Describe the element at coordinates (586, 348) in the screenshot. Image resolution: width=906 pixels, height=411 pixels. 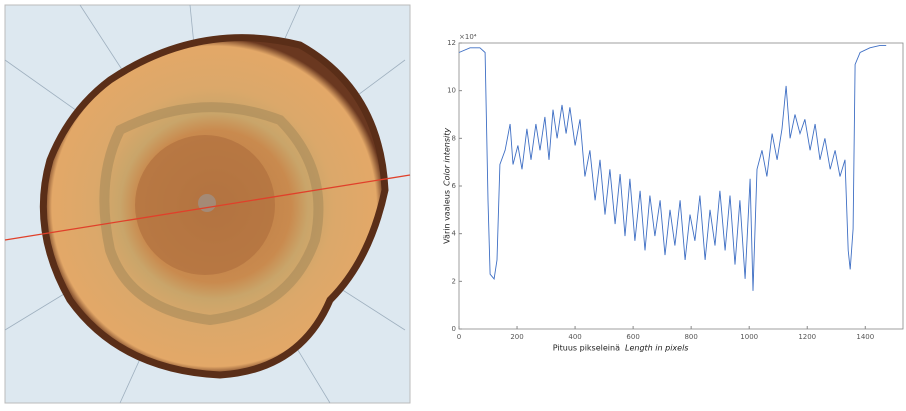
I see `x-axis-label: Pituus pikseleinä` at that location.